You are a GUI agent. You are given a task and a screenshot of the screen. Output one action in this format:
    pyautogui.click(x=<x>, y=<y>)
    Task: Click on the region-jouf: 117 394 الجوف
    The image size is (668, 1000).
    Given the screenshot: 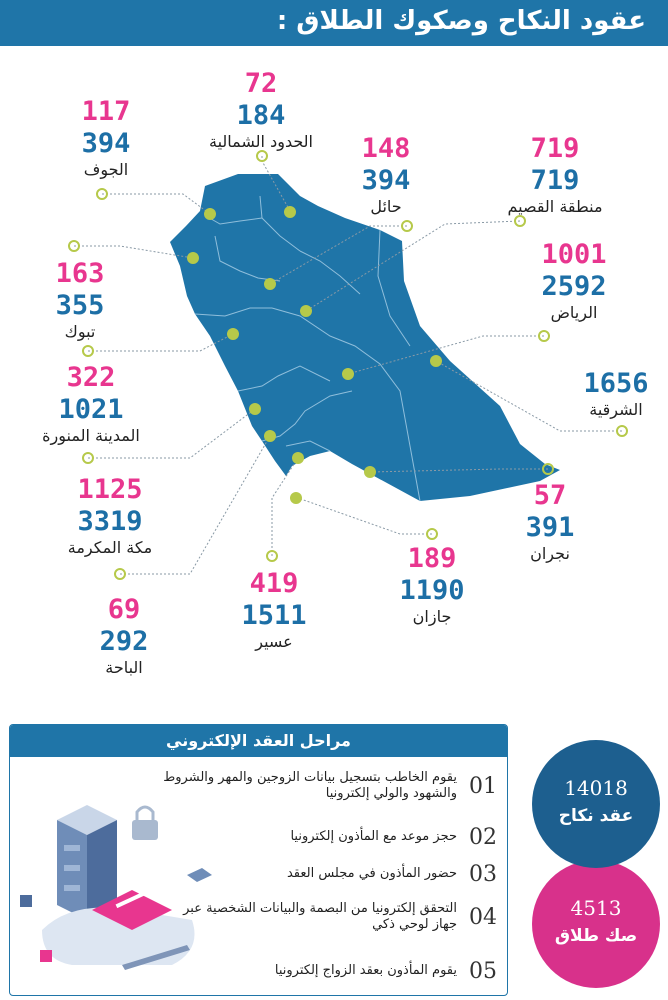 What is the action you would take?
    pyautogui.click(x=106, y=138)
    